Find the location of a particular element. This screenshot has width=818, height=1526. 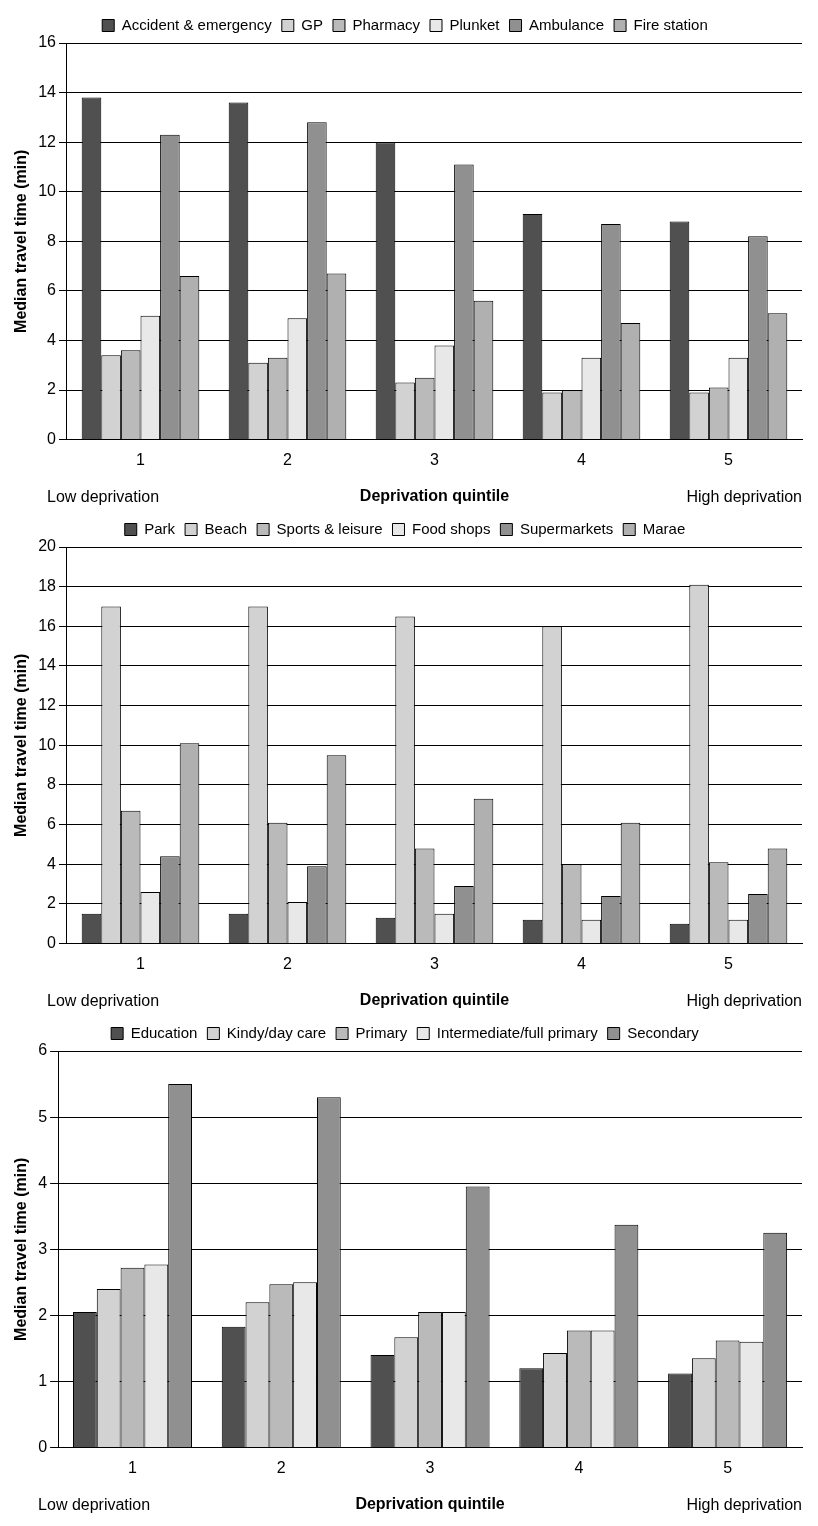

legend-label: Supermarkets is located at coordinates (566, 528).